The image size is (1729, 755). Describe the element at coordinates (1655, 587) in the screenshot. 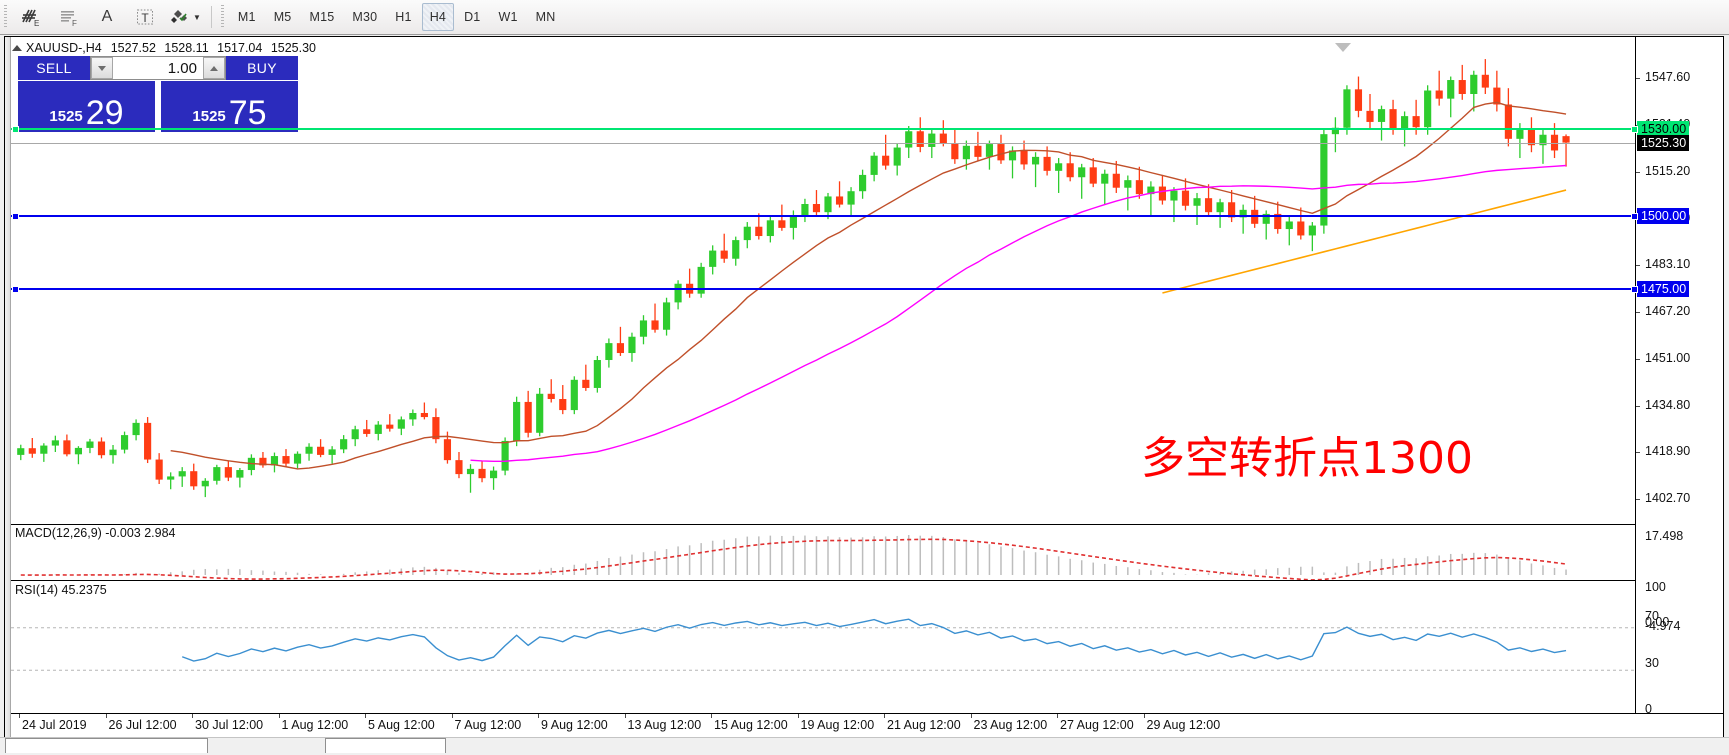

I see `rsi-tick-label: 100` at that location.